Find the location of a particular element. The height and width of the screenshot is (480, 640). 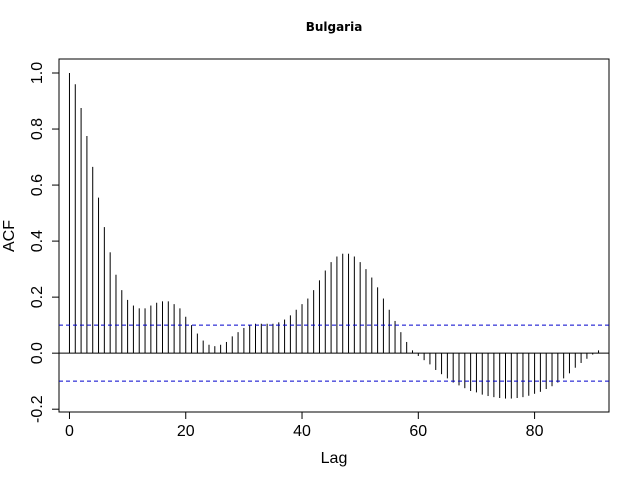

x-tick-label: 80 is located at coordinates (535, 431).